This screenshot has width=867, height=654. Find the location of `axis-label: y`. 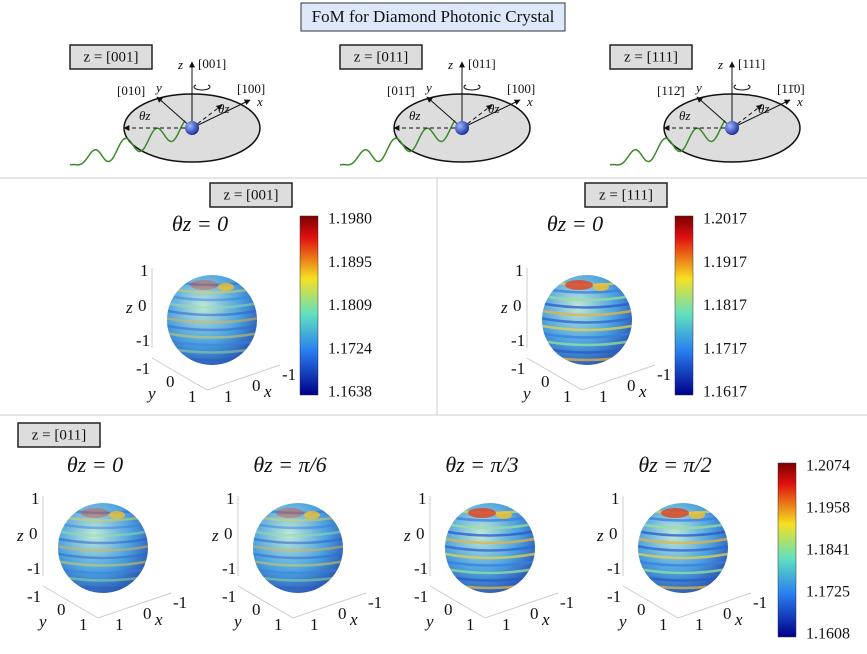

axis-label: y is located at coordinates (158, 87).